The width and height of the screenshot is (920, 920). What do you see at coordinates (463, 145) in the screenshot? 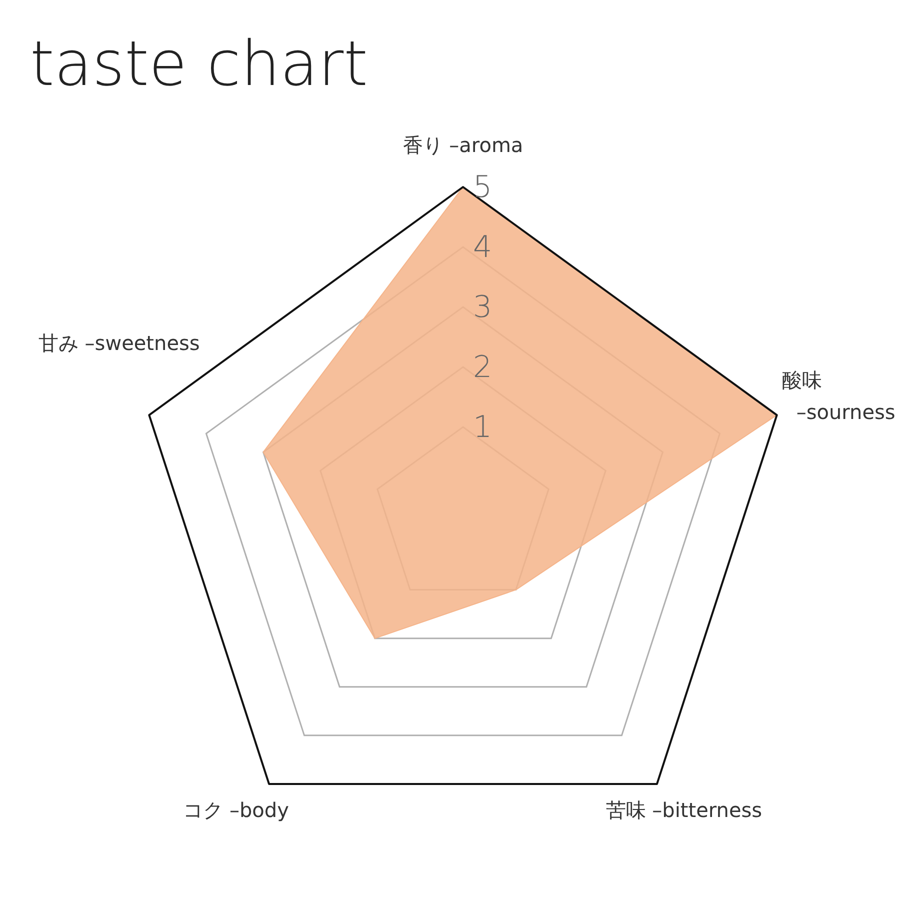
I see `spoke-label: 香り –aroma` at bounding box center [463, 145].